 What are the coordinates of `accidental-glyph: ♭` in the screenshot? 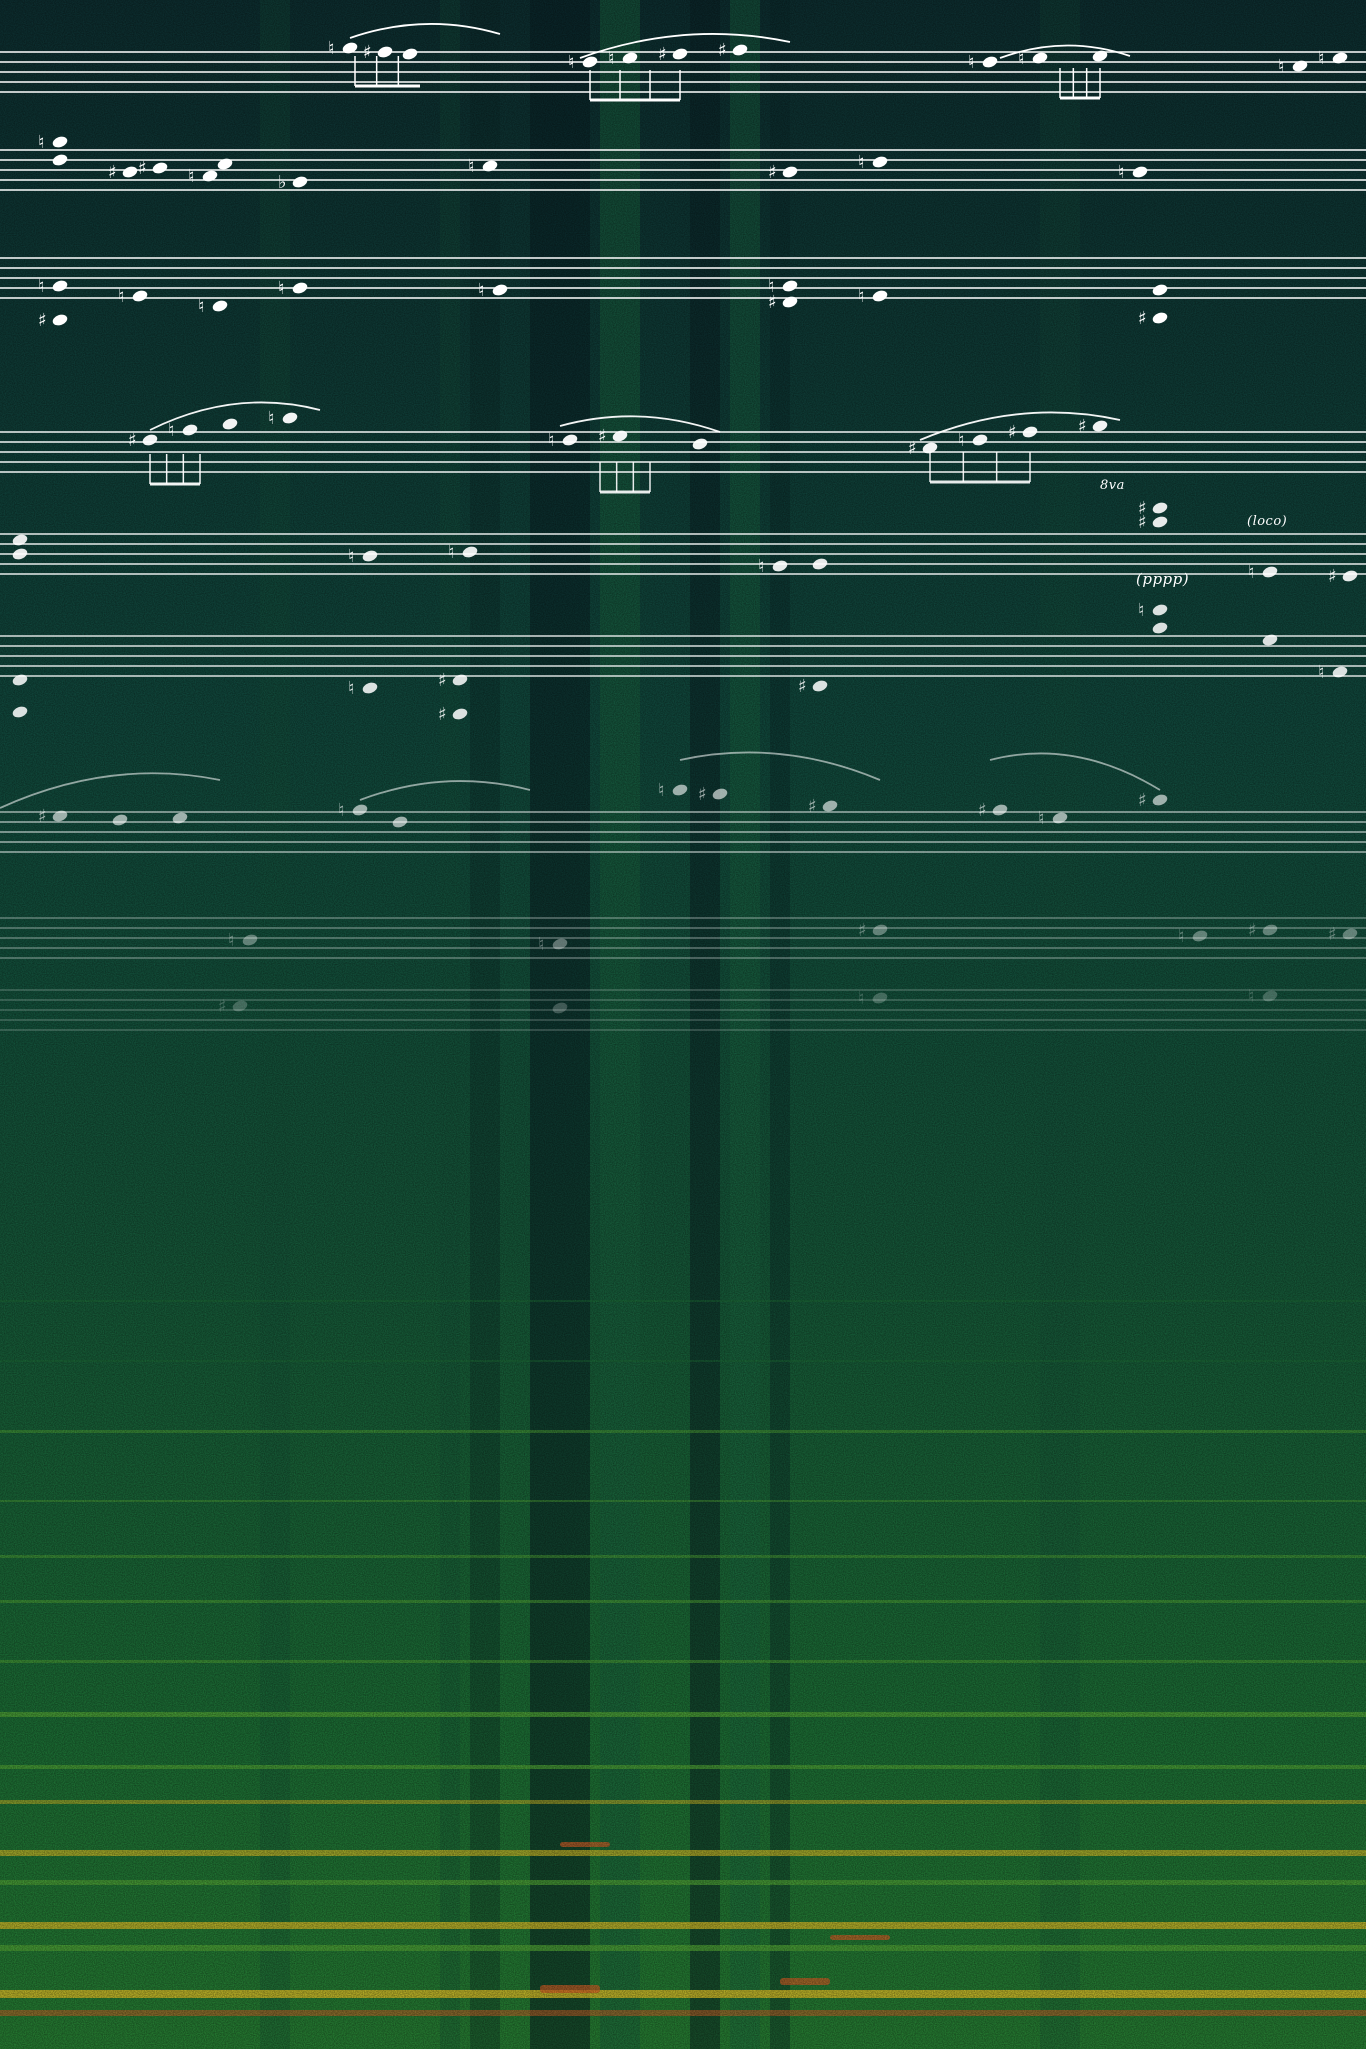 It's located at (282, 182).